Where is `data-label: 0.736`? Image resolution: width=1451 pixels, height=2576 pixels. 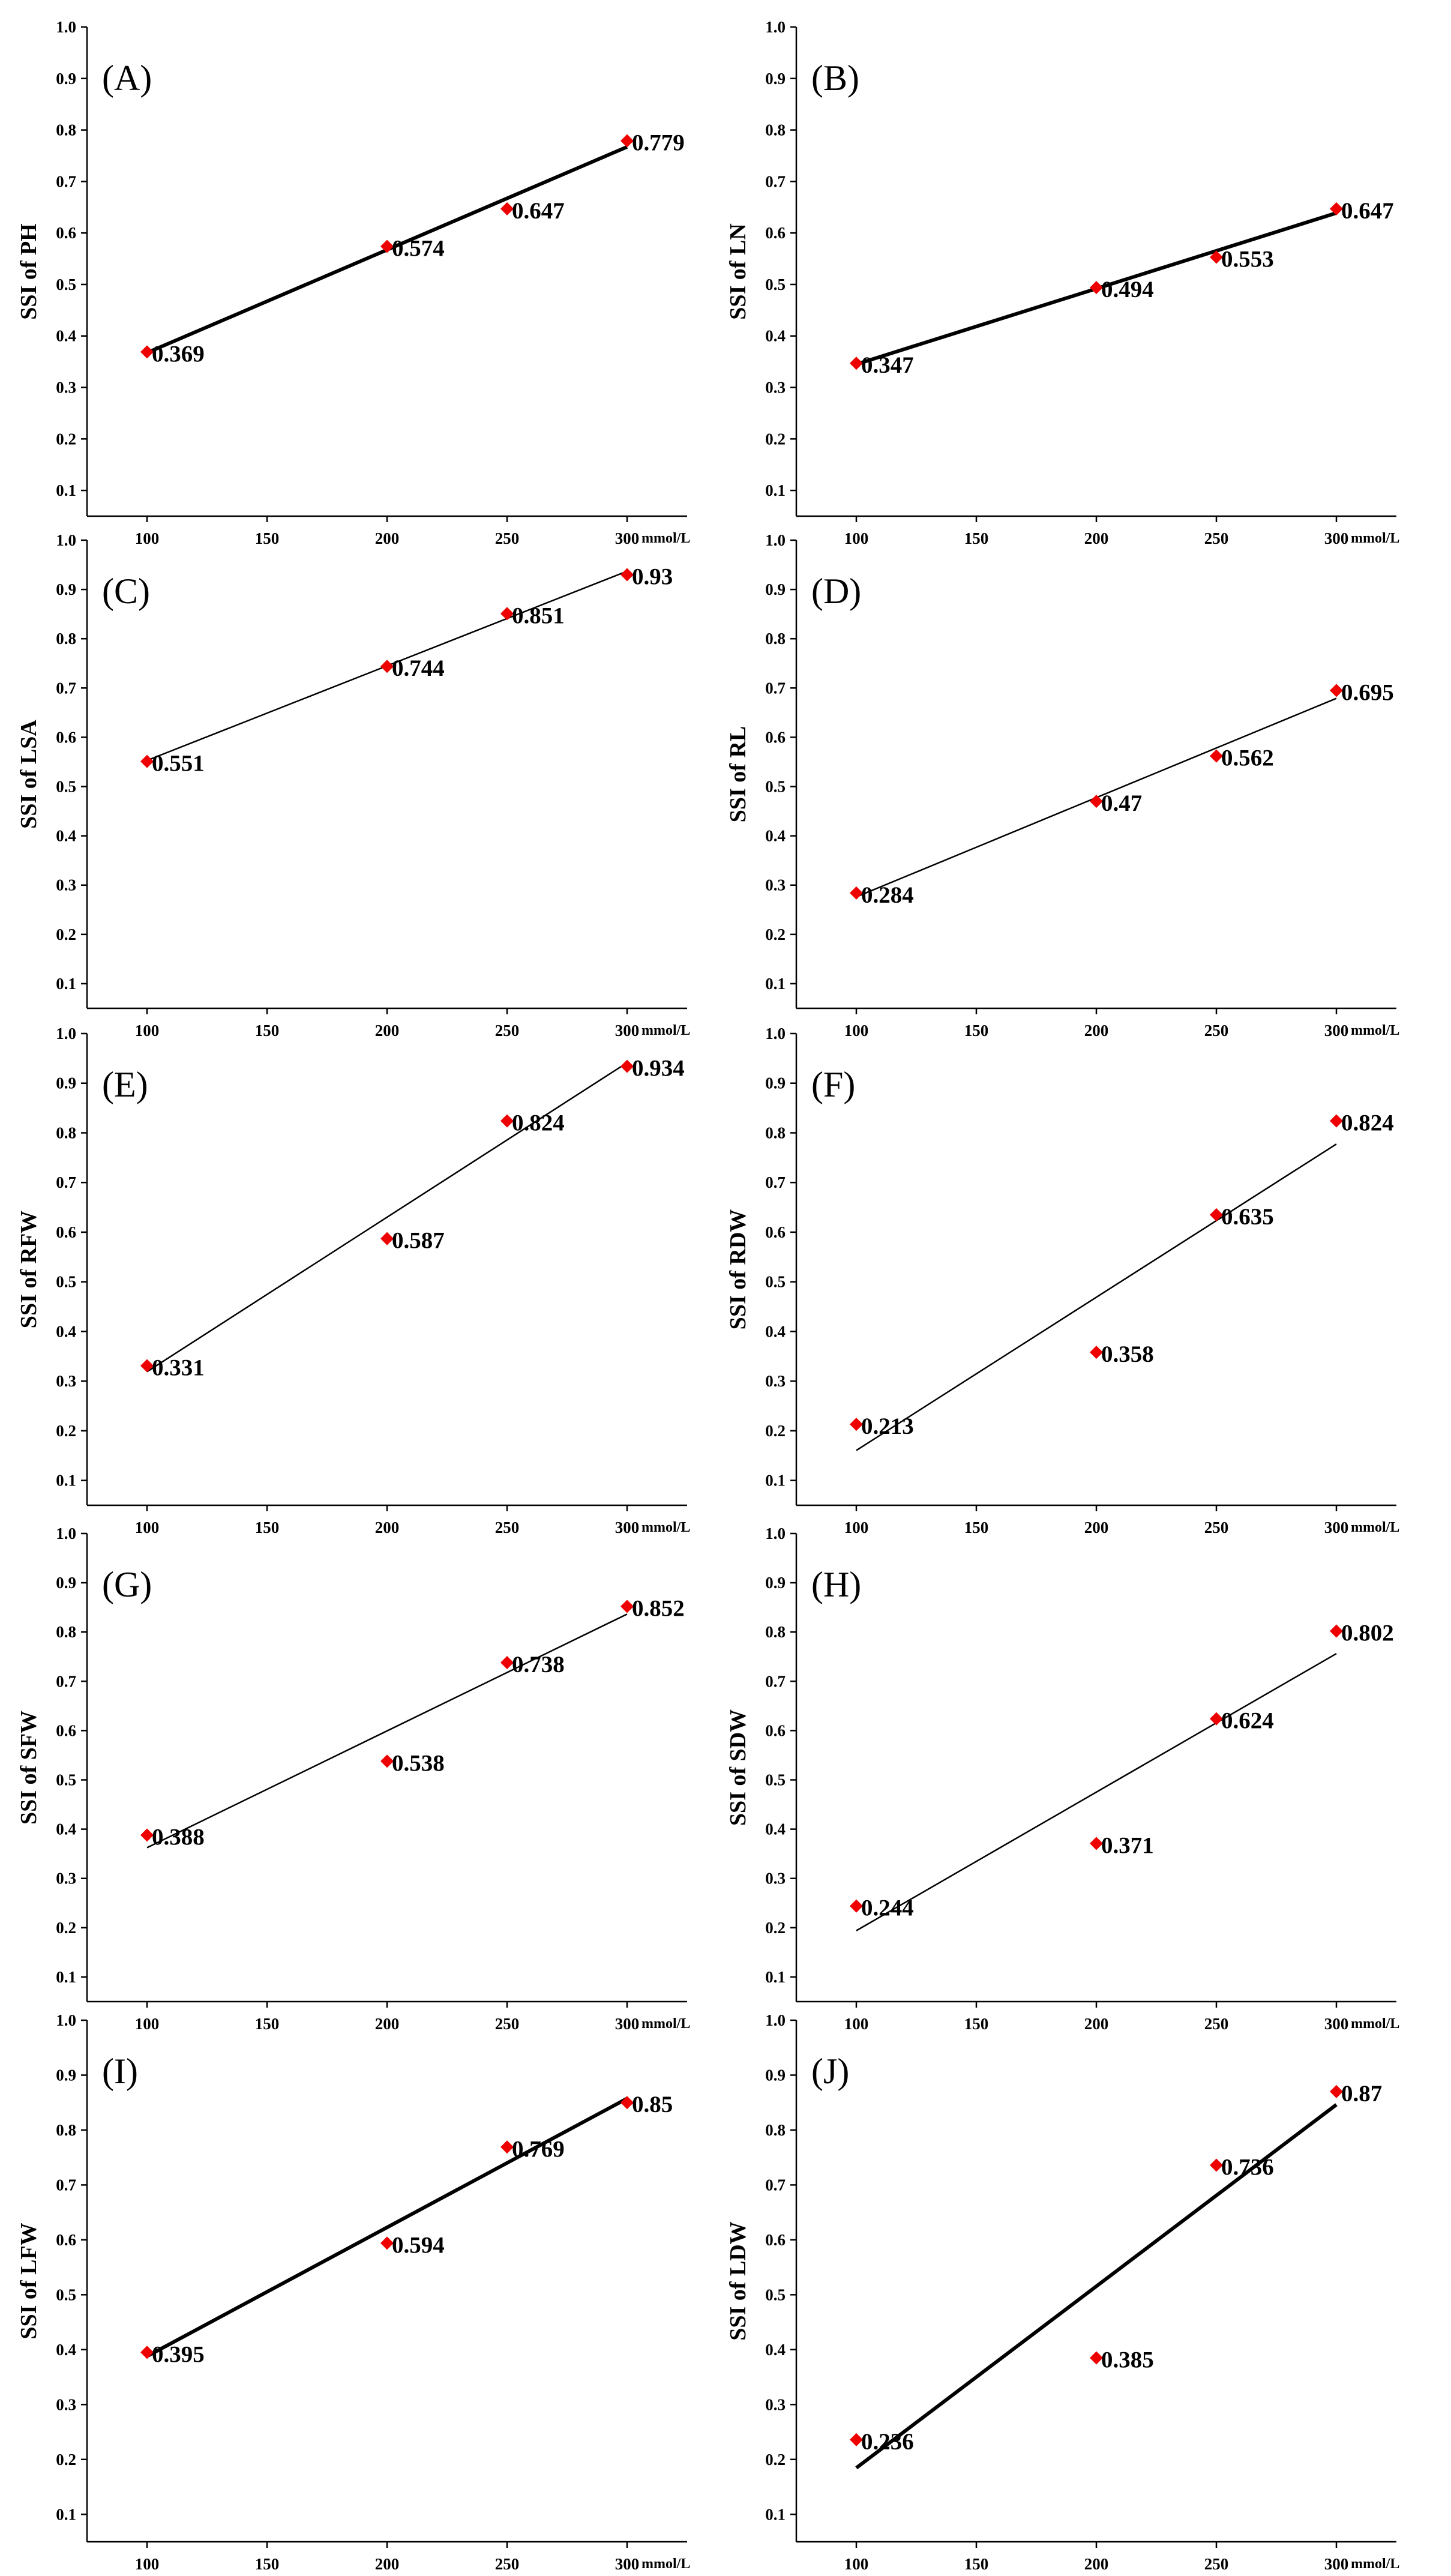
data-label: 0.736 is located at coordinates (1247, 2167).